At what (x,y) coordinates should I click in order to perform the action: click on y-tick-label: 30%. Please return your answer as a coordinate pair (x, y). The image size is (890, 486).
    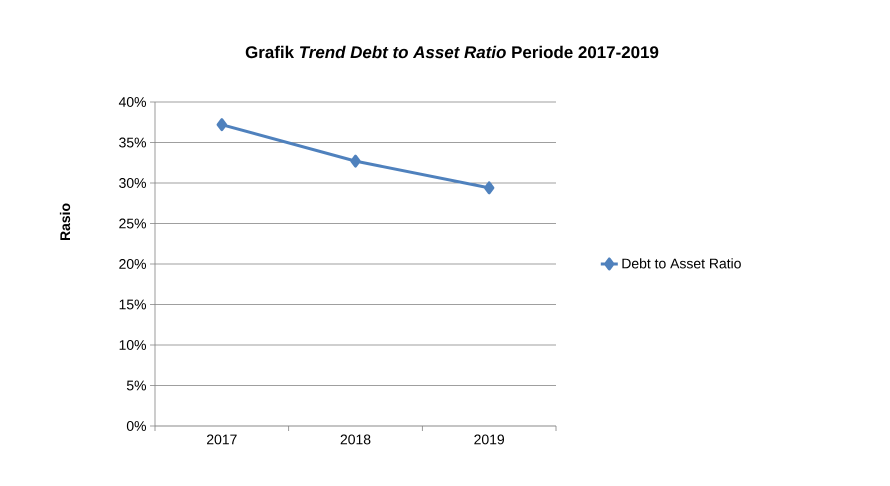
    Looking at the image, I should click on (132, 183).